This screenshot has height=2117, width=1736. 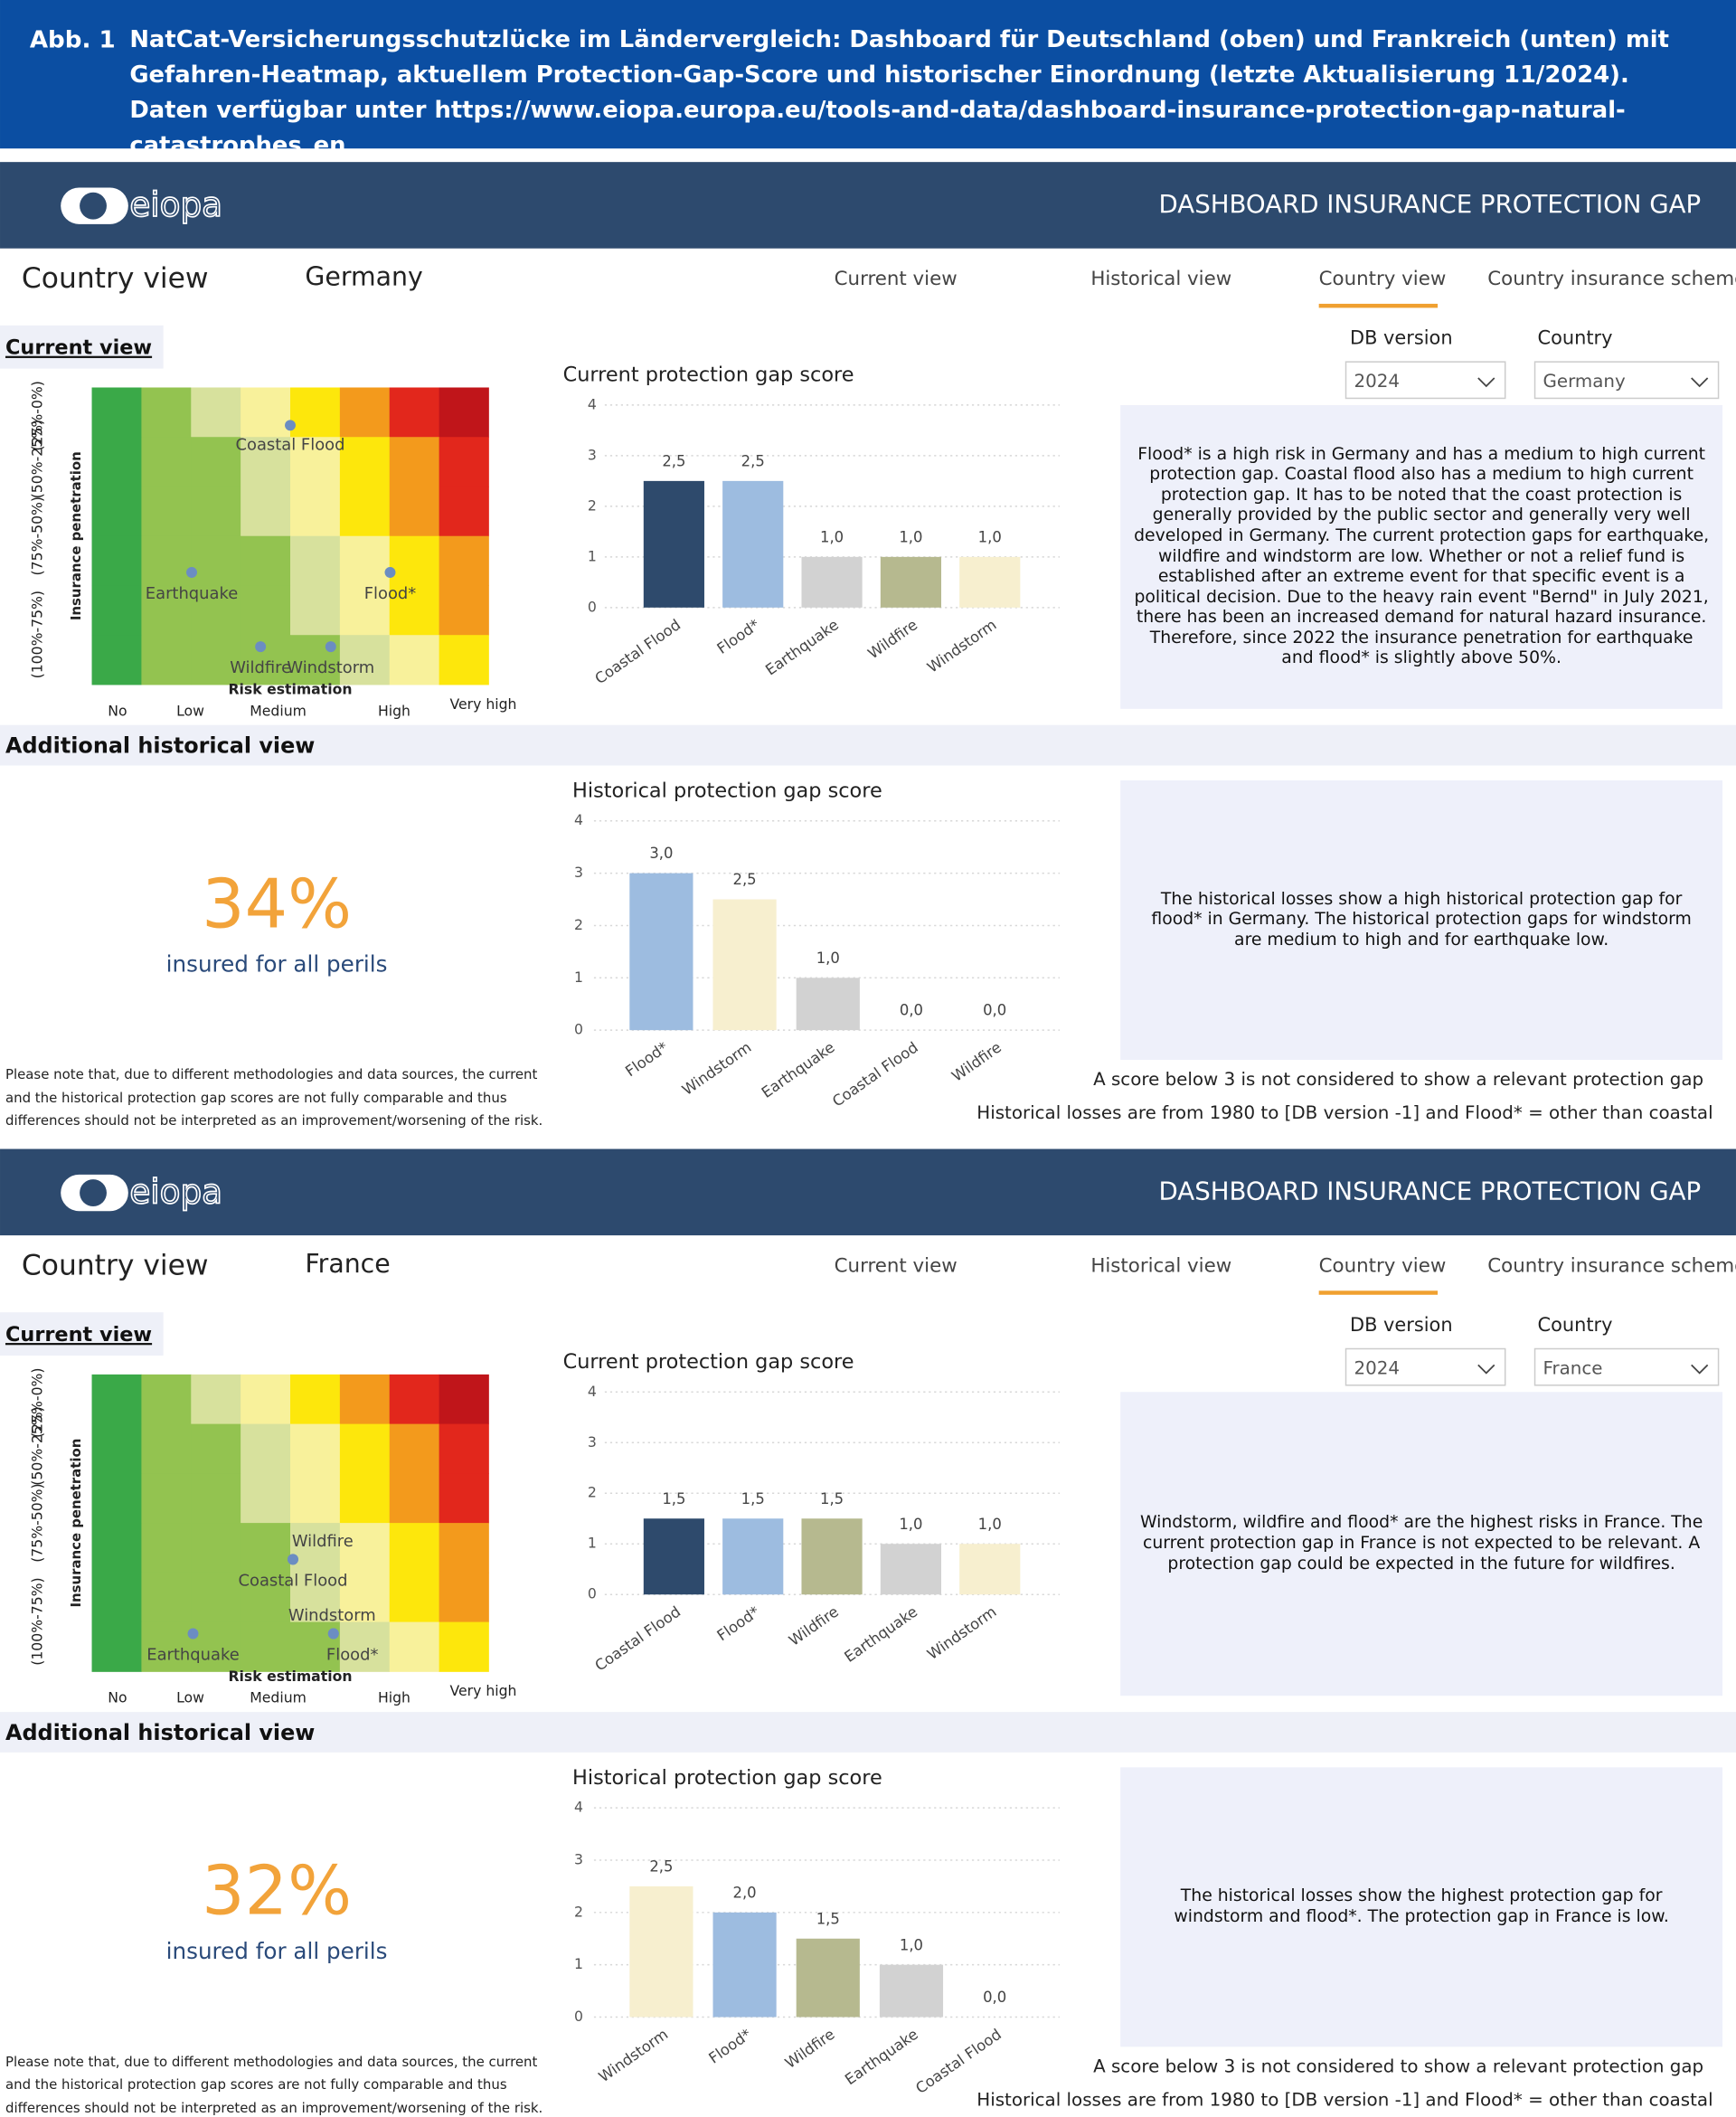 I want to click on filter-label: DB version, so click(x=1401, y=1325).